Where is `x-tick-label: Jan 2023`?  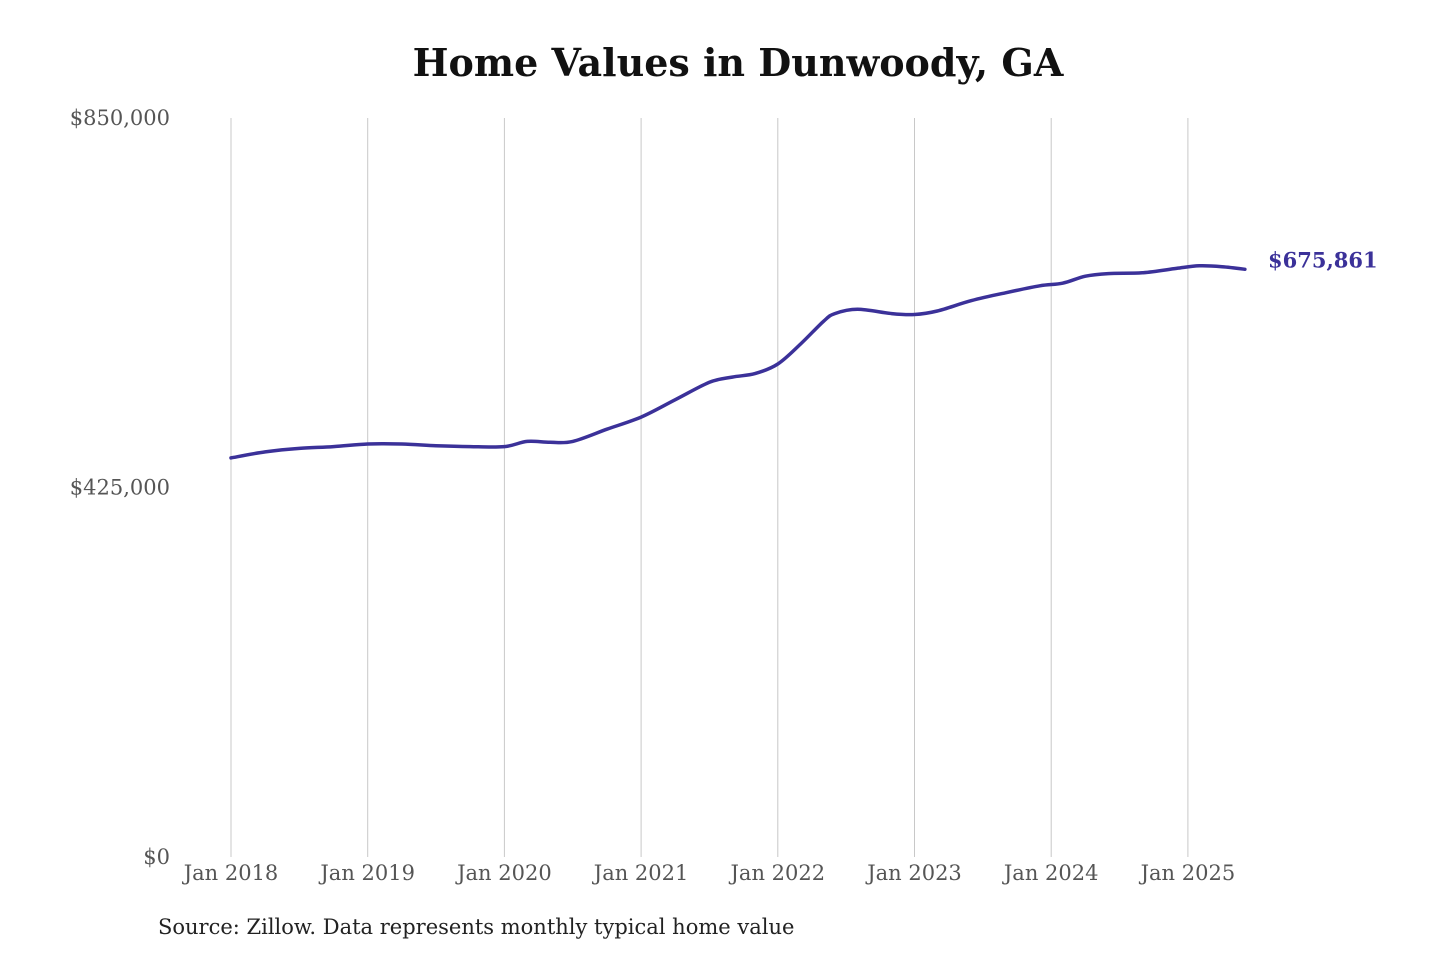
x-tick-label: Jan 2023 is located at coordinates (913, 873).